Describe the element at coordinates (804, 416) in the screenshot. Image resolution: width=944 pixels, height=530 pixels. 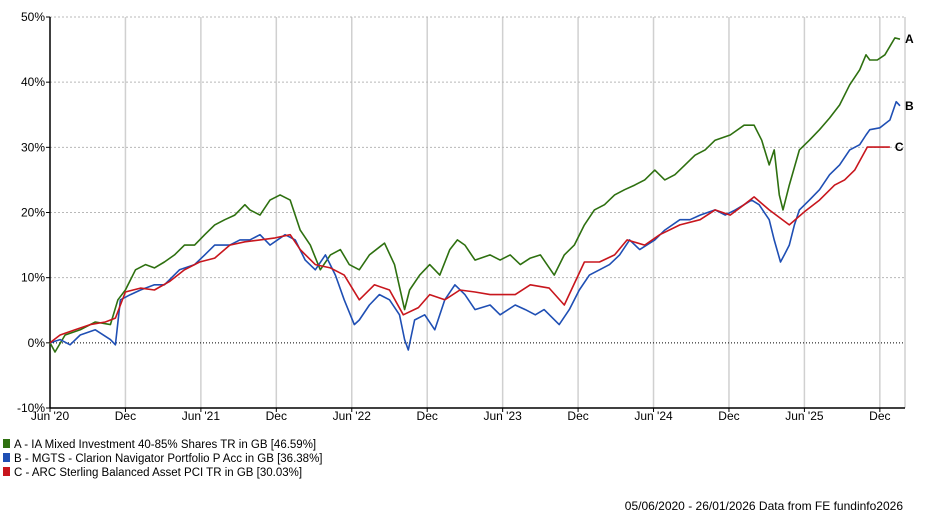
I see `x-tick-label: Jun '25` at that location.